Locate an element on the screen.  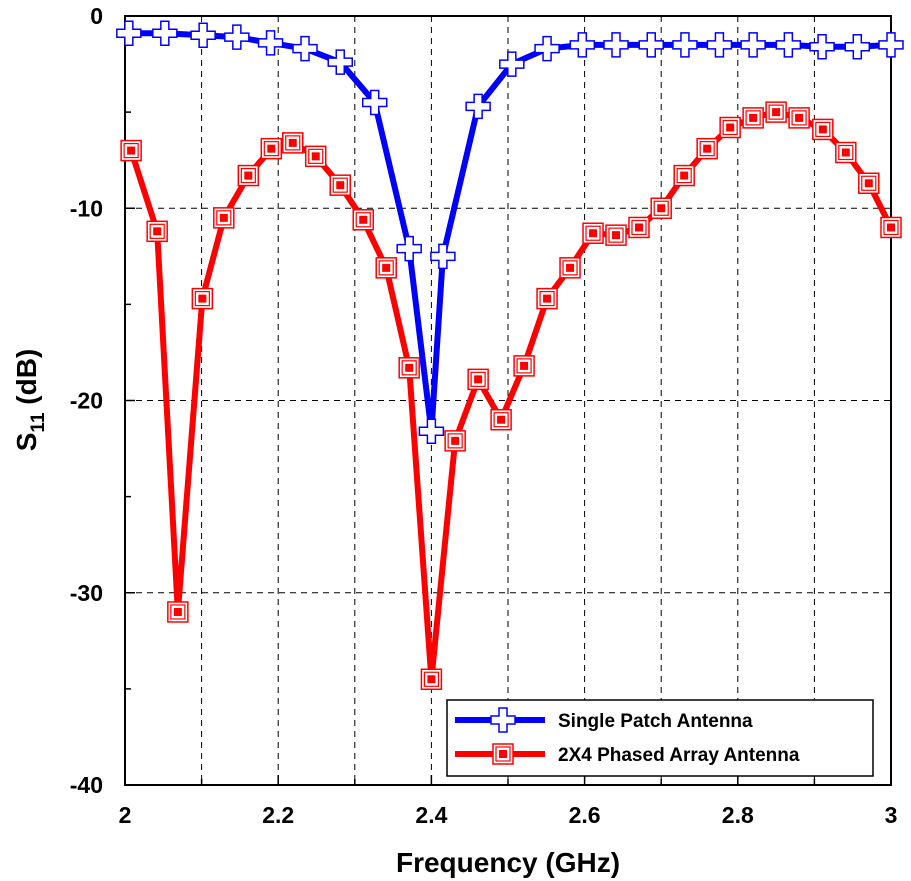
y-tick-label: 0 is located at coordinates (96, 16).